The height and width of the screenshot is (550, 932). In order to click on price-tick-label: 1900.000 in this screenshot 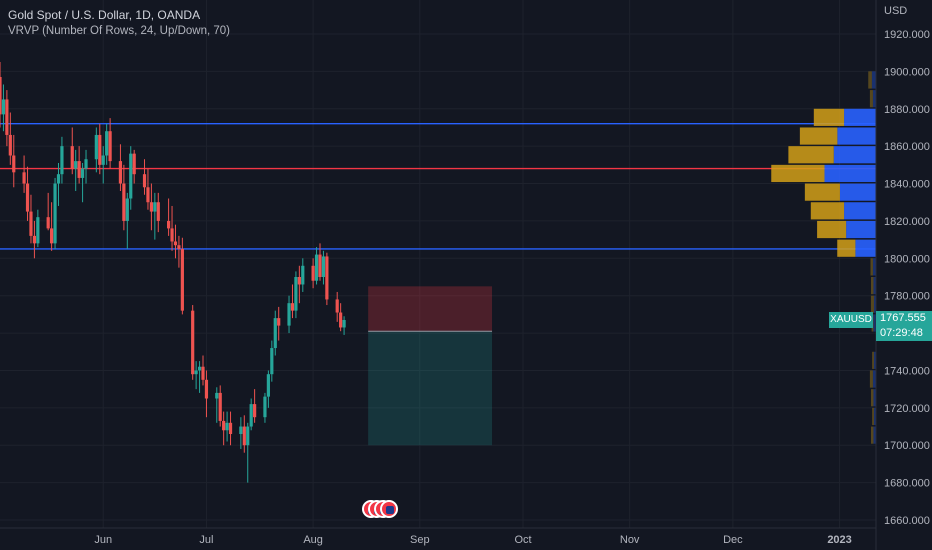, I will do `click(907, 72)`.